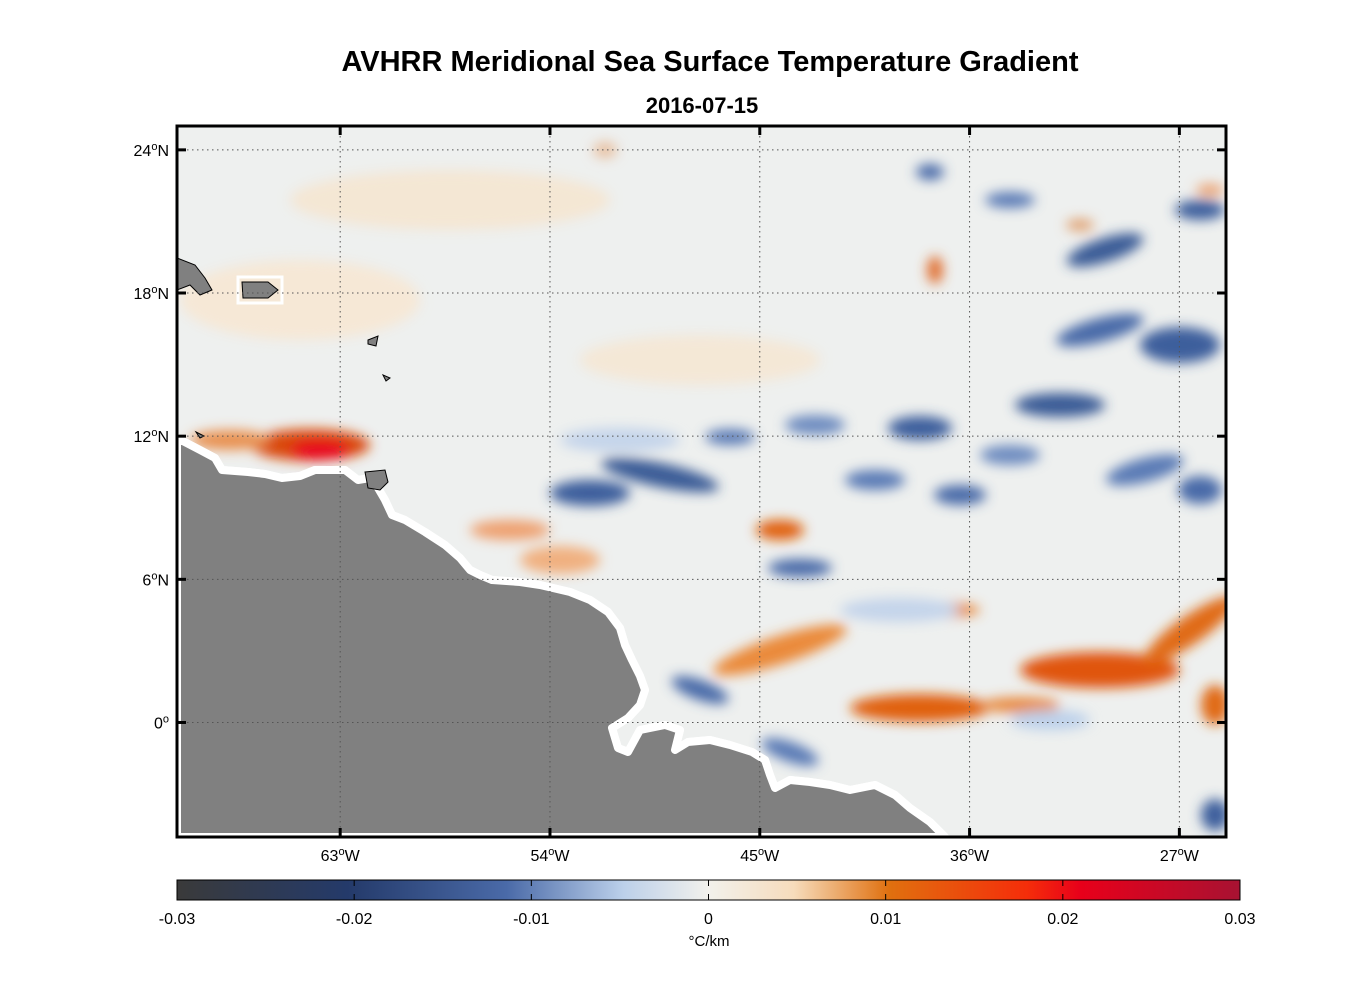 This screenshot has width=1356, height=1000. What do you see at coordinates (959, 856) in the screenshot?
I see `lon-label-degrees: 36` at bounding box center [959, 856].